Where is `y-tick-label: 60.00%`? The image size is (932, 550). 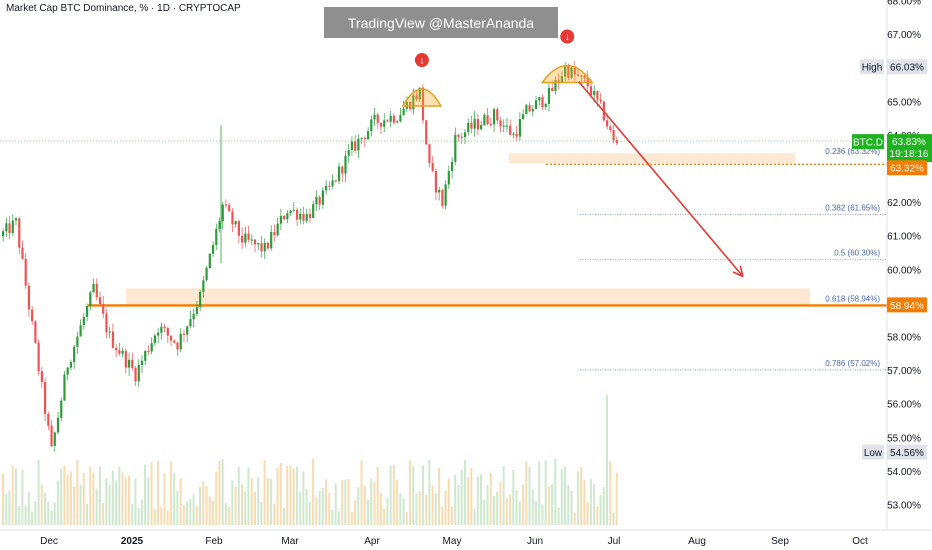
y-tick-label: 60.00% is located at coordinates (904, 270).